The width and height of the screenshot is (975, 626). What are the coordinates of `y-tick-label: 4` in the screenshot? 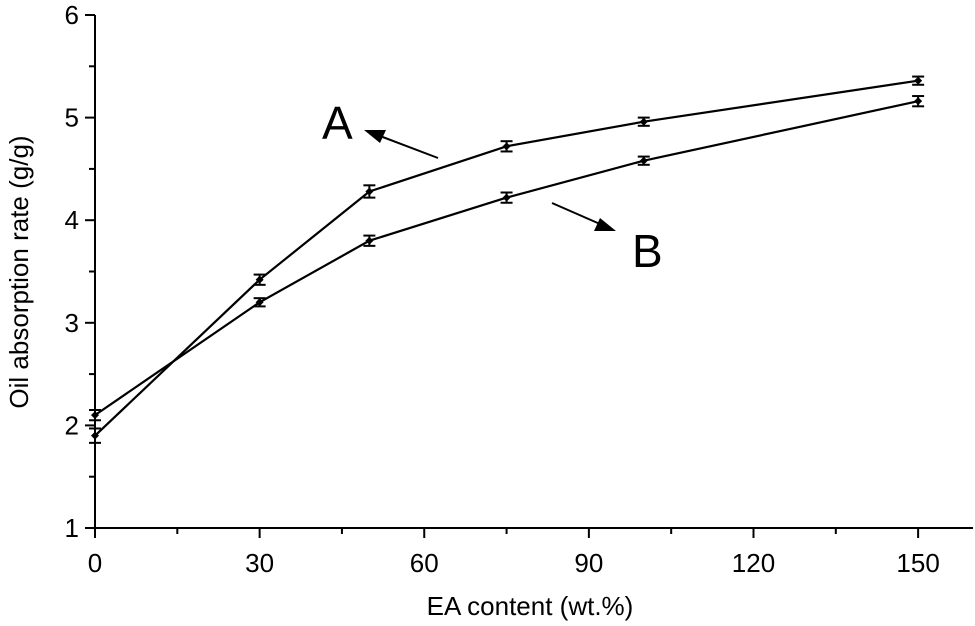 It's located at (72, 220).